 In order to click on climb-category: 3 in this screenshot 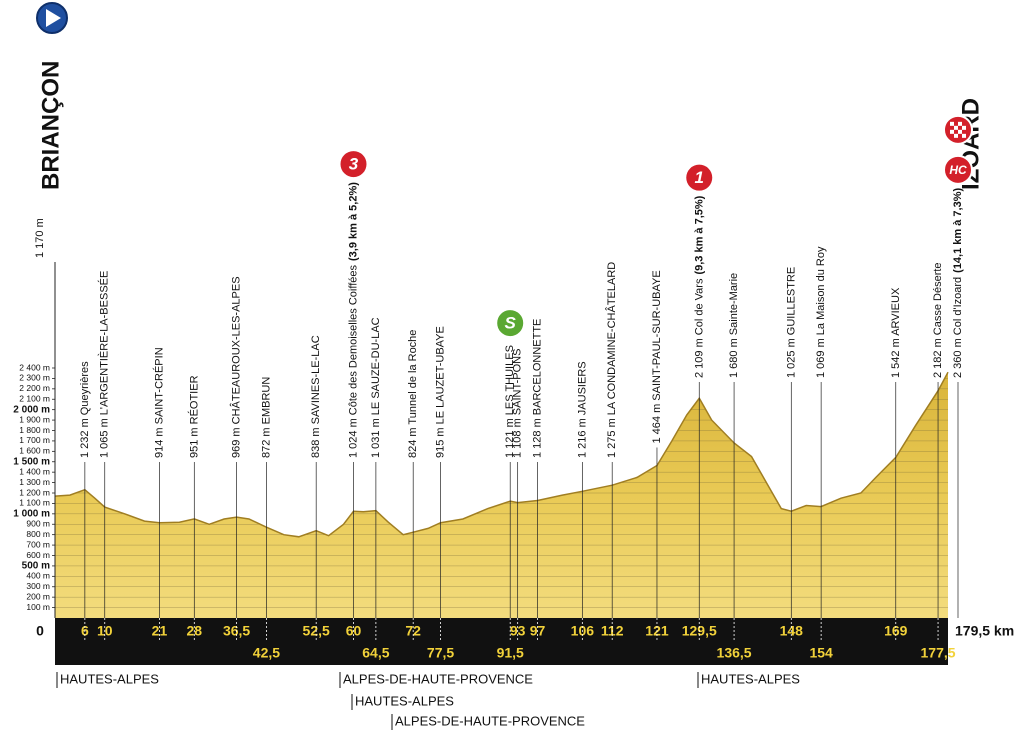, I will do `click(354, 164)`.